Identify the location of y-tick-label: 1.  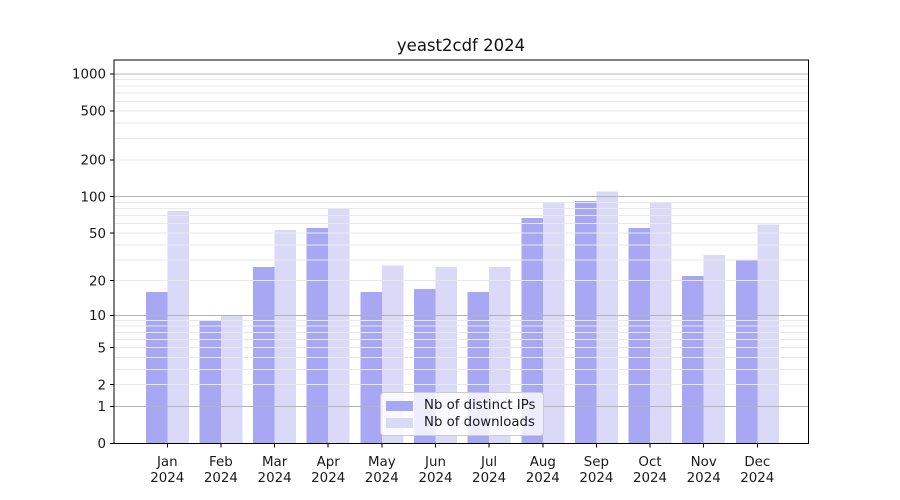
(101, 407).